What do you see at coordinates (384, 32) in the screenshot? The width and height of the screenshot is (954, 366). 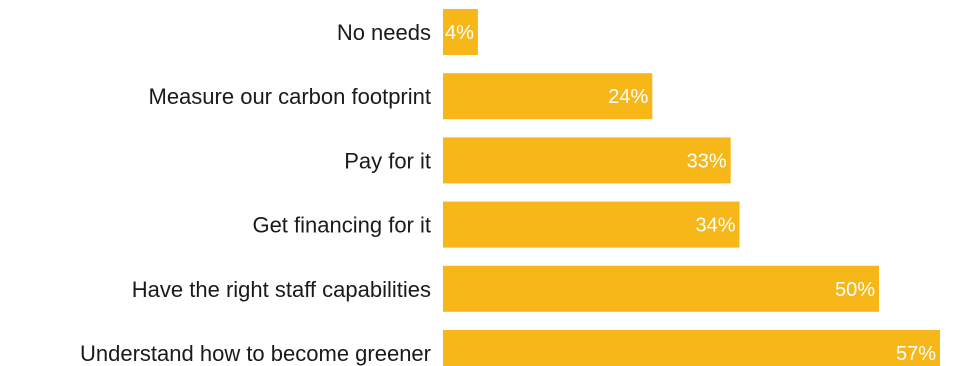 I see `category-label-0: No needs` at bounding box center [384, 32].